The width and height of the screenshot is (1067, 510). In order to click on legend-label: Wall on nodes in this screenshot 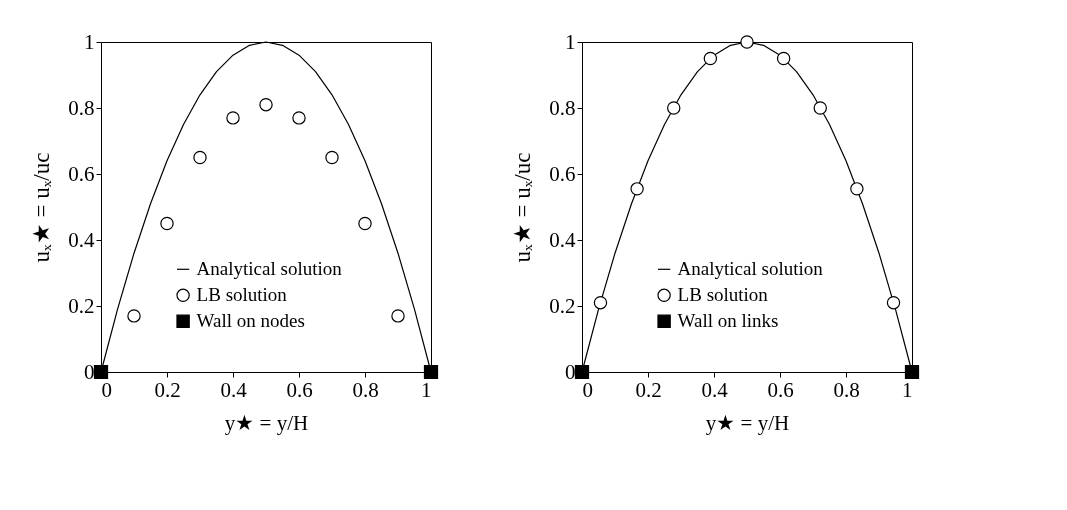, I will do `click(250, 321)`.